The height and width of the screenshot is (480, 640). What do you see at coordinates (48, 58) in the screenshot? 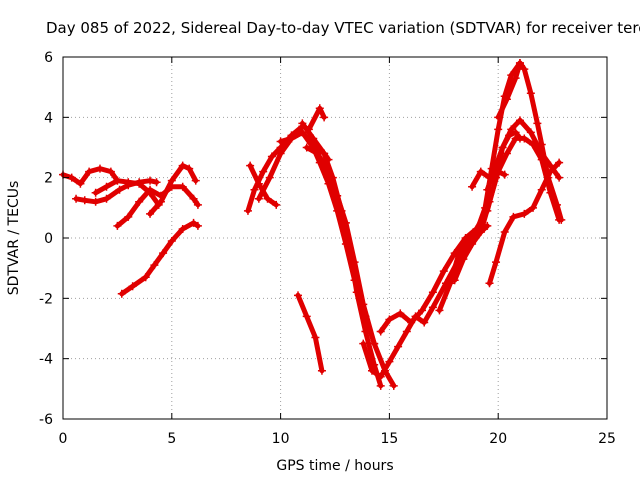
I see `y-tick-label: 6` at bounding box center [48, 58].